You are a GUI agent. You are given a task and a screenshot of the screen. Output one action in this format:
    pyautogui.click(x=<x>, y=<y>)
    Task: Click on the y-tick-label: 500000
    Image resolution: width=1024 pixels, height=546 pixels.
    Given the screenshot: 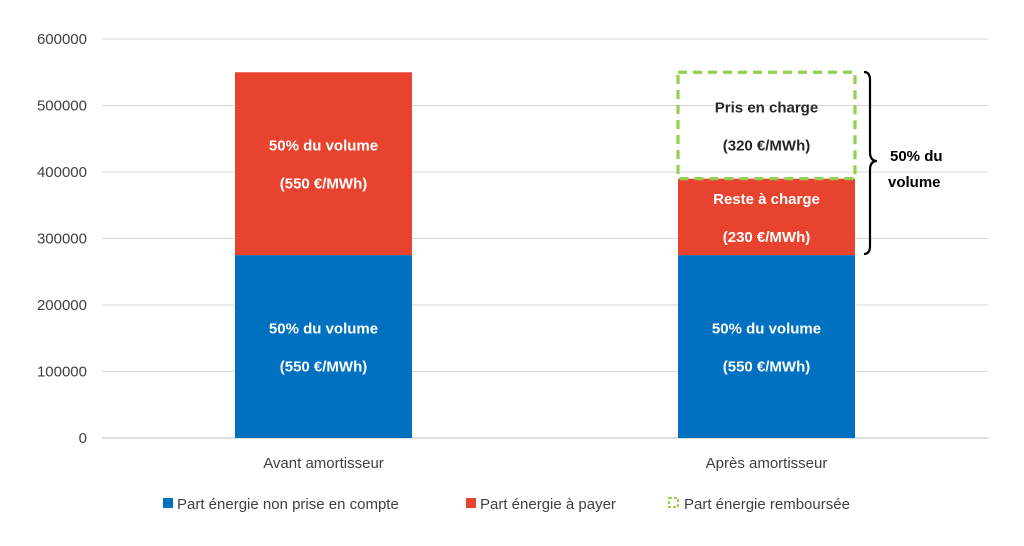 What is the action you would take?
    pyautogui.click(x=62, y=106)
    